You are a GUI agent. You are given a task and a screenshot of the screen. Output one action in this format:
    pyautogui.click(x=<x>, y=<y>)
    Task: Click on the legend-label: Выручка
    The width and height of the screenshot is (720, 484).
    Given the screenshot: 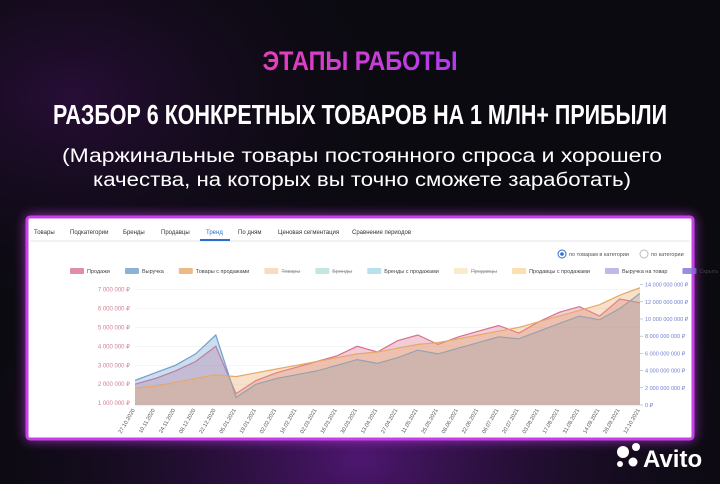 What is the action you would take?
    pyautogui.click(x=153, y=272)
    